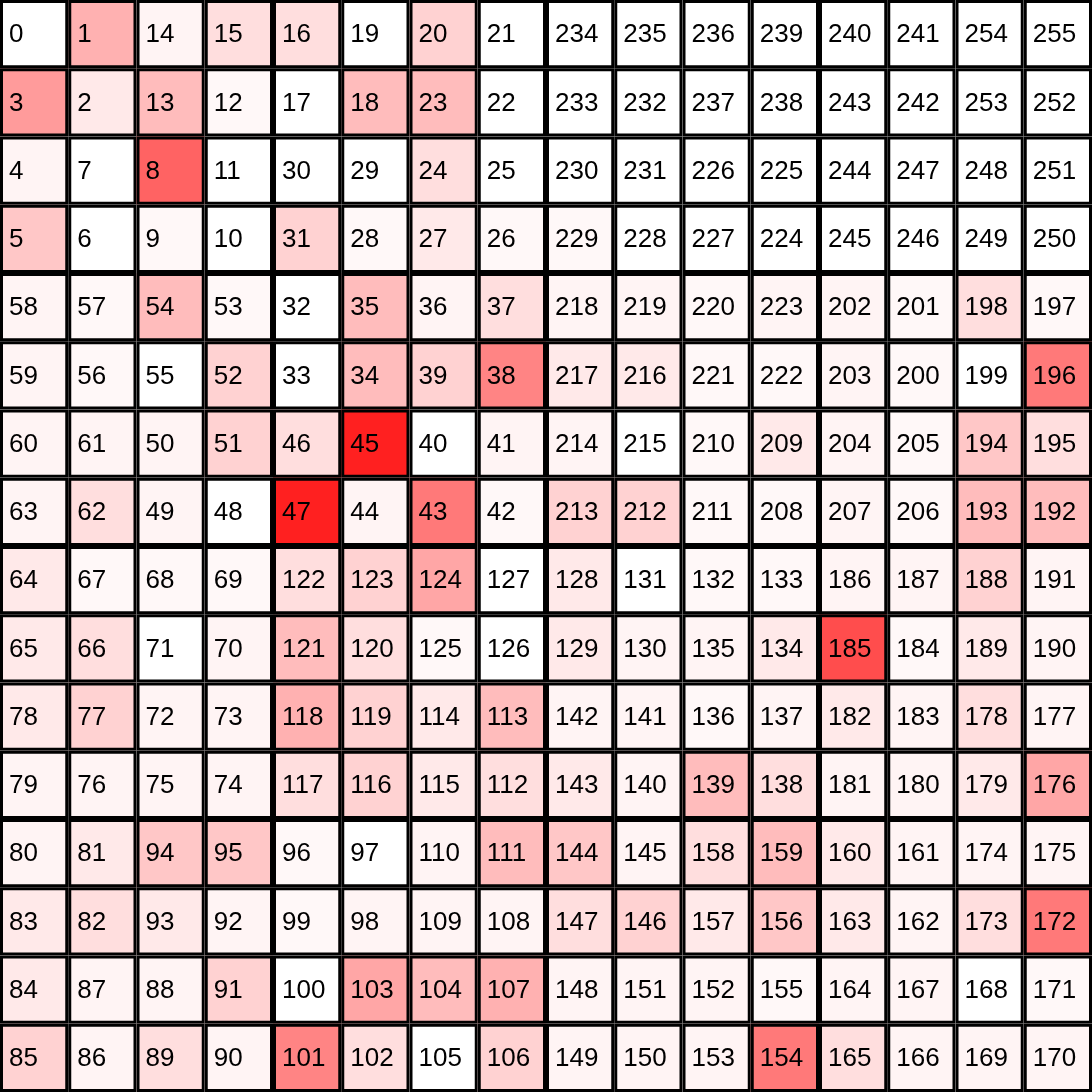 The height and width of the screenshot is (1092, 1092). Describe the element at coordinates (92, 988) in the screenshot. I see `data-label: 87` at that location.